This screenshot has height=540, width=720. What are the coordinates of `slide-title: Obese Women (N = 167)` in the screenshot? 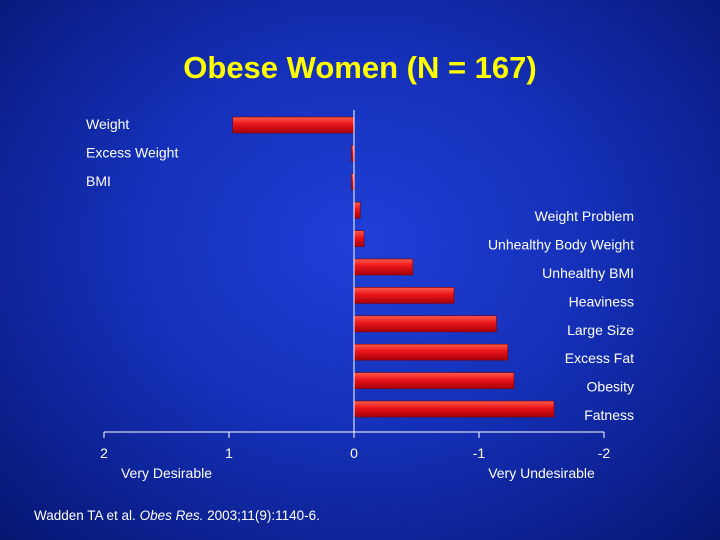 It's located at (360, 67).